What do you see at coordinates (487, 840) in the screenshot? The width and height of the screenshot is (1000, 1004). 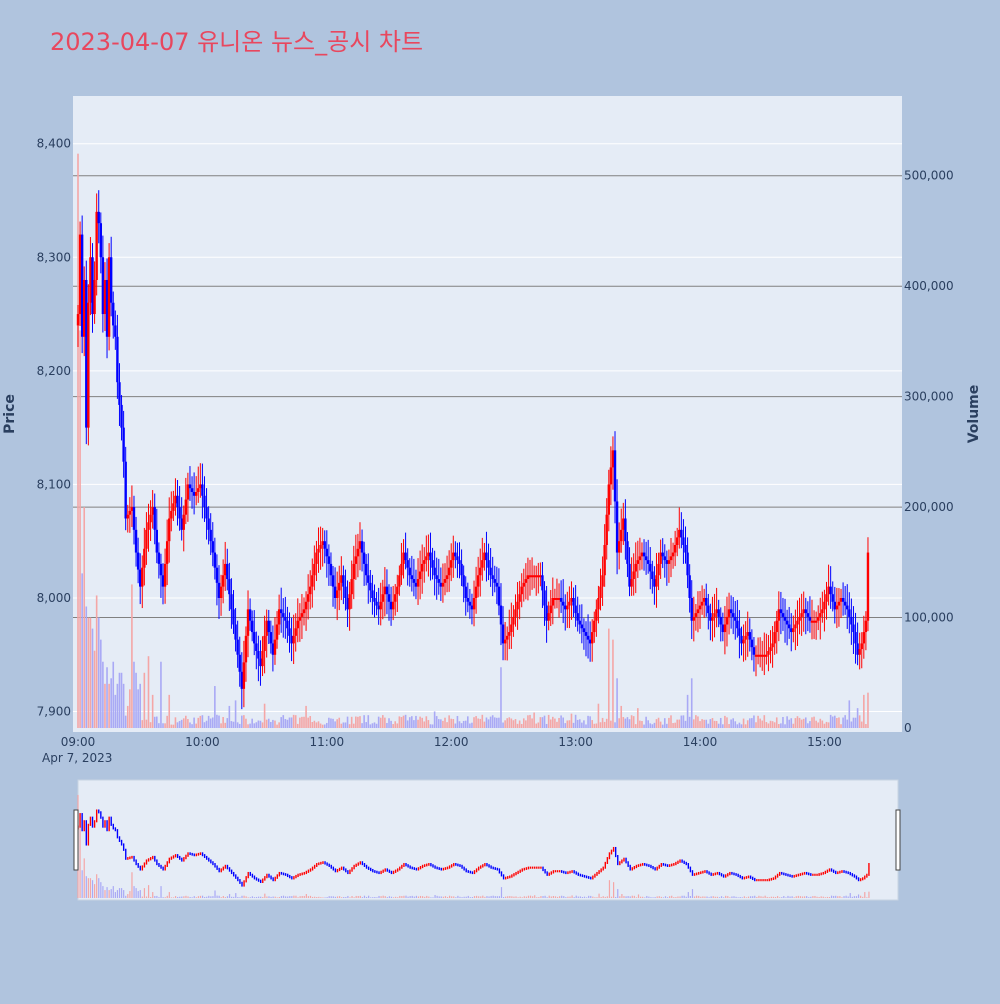 I see `range-slider` at bounding box center [487, 840].